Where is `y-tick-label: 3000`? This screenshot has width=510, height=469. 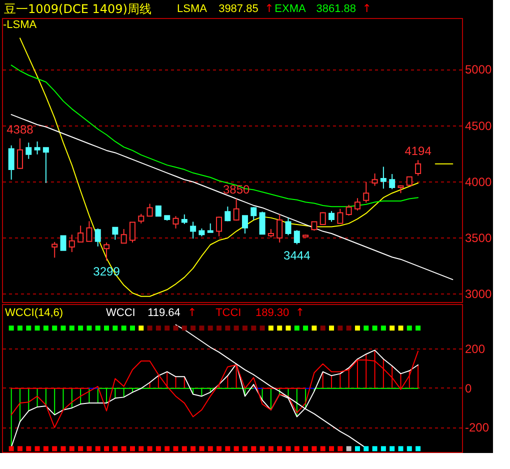 y-tick-label: 3000 is located at coordinates (478, 294).